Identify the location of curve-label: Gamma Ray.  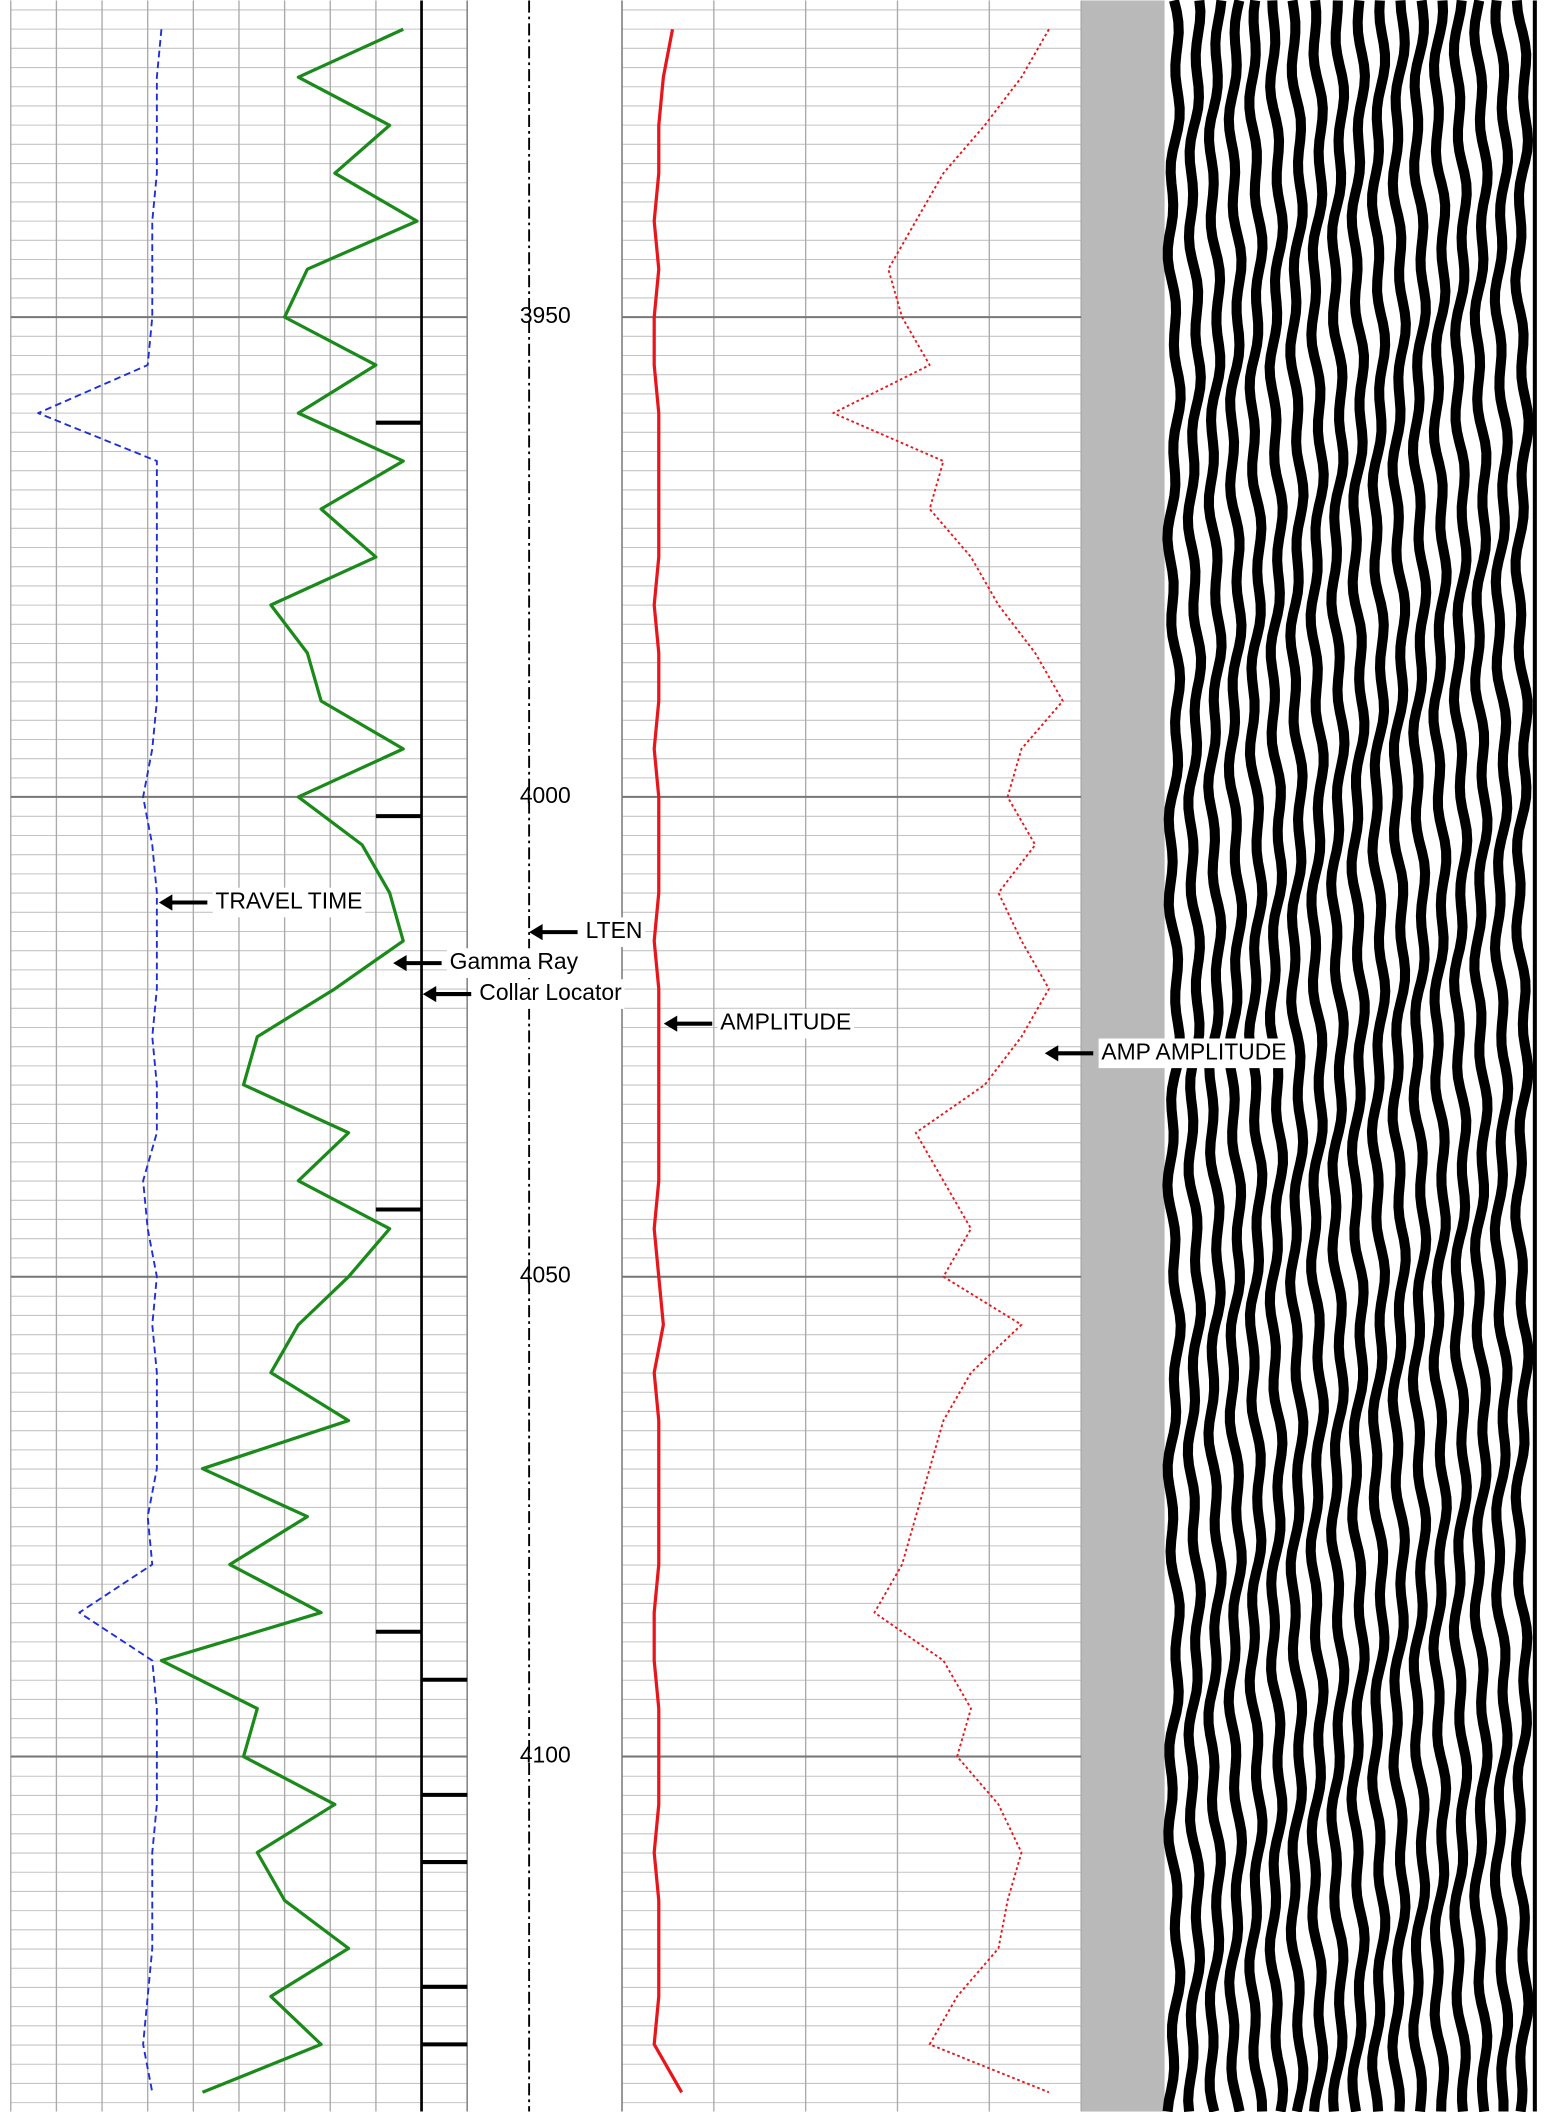
(514, 961).